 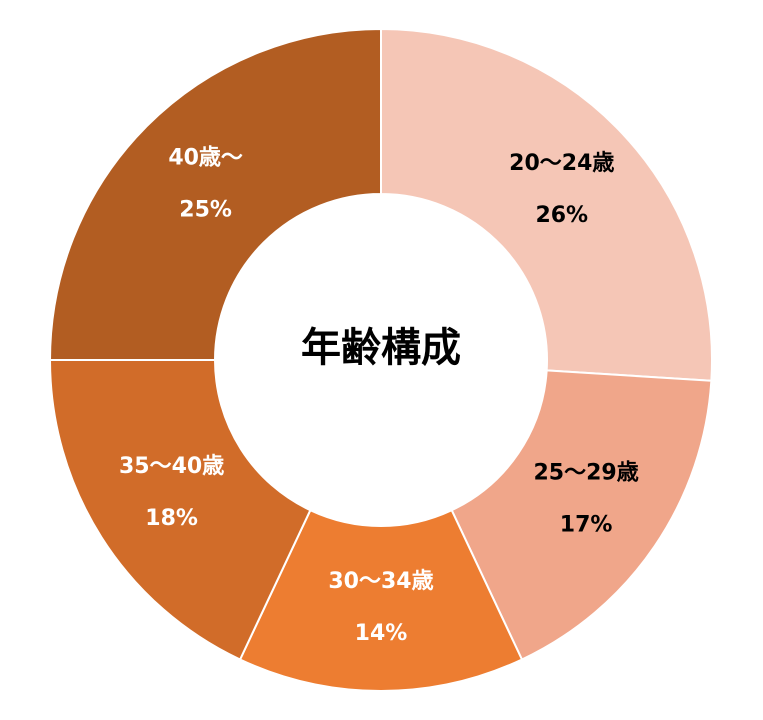 I want to click on chart-title: 年齢構成, so click(x=381, y=348).